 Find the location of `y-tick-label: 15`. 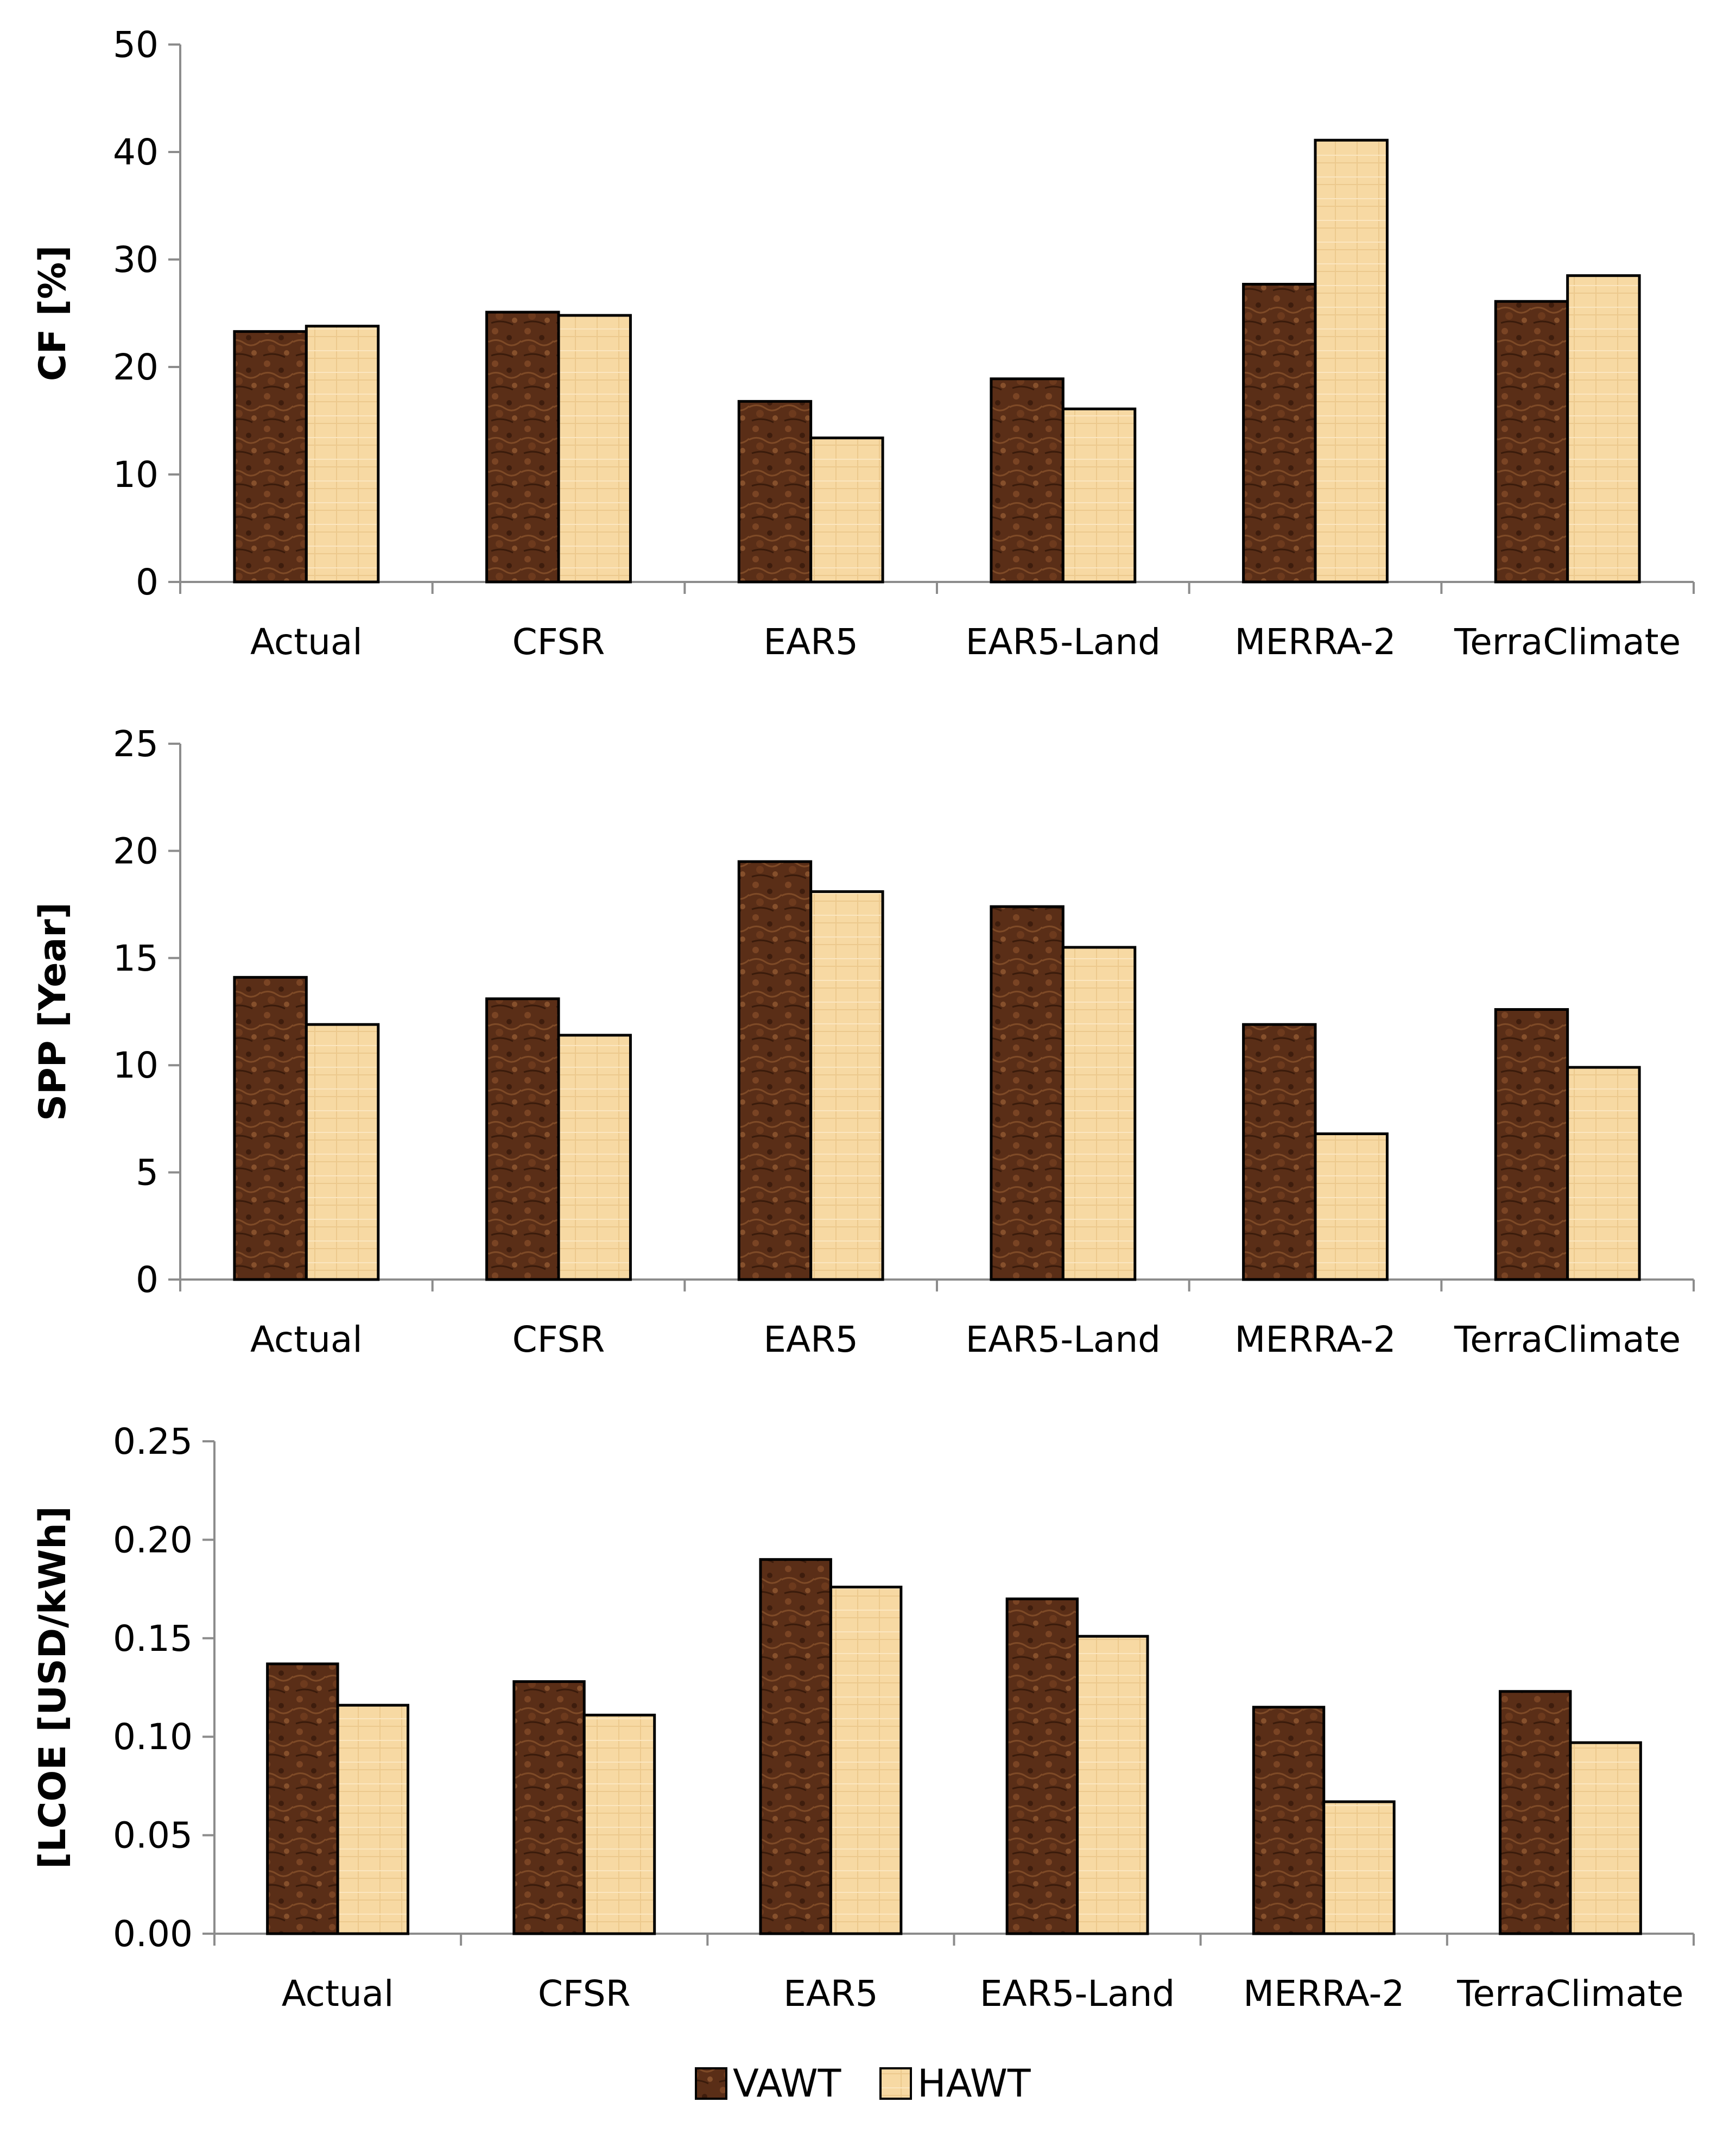

y-tick-label: 15 is located at coordinates (136, 958).